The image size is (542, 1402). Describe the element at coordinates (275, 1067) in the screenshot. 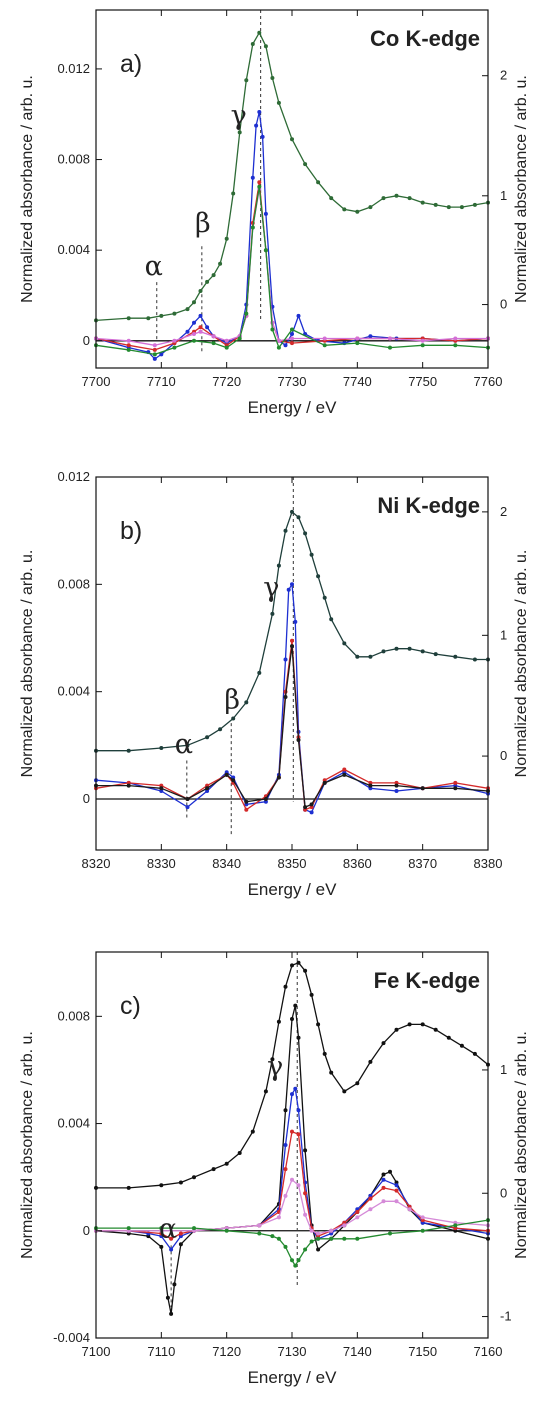

I see `peak-label: γ` at that location.